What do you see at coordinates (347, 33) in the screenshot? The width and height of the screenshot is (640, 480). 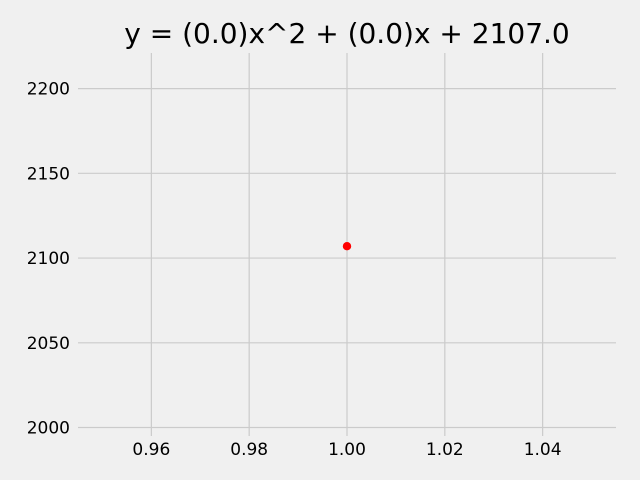 I see `chart-title: y = (0.0)x^2 + (0.0)x + 2107.0` at bounding box center [347, 33].